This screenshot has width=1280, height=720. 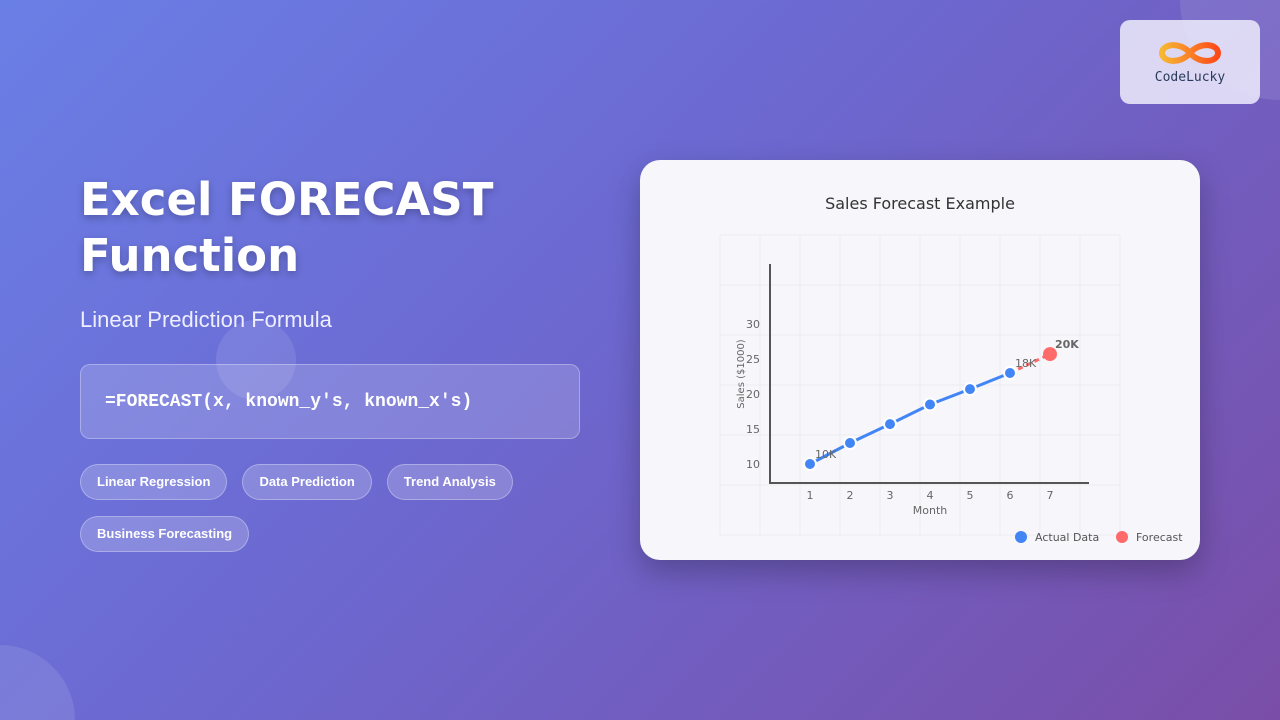 I want to click on infinity-logo-icon, so click(x=1190, y=53).